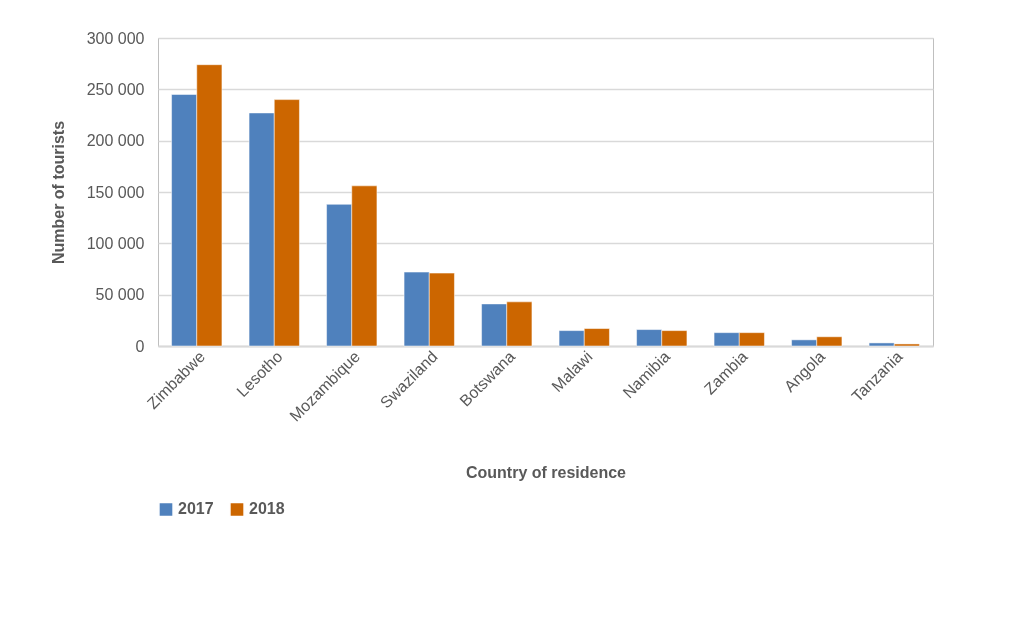 Image resolution: width=1014 pixels, height=620 pixels. Describe the element at coordinates (58, 192) in the screenshot. I see `y-axis-title: Number of tourists` at that location.